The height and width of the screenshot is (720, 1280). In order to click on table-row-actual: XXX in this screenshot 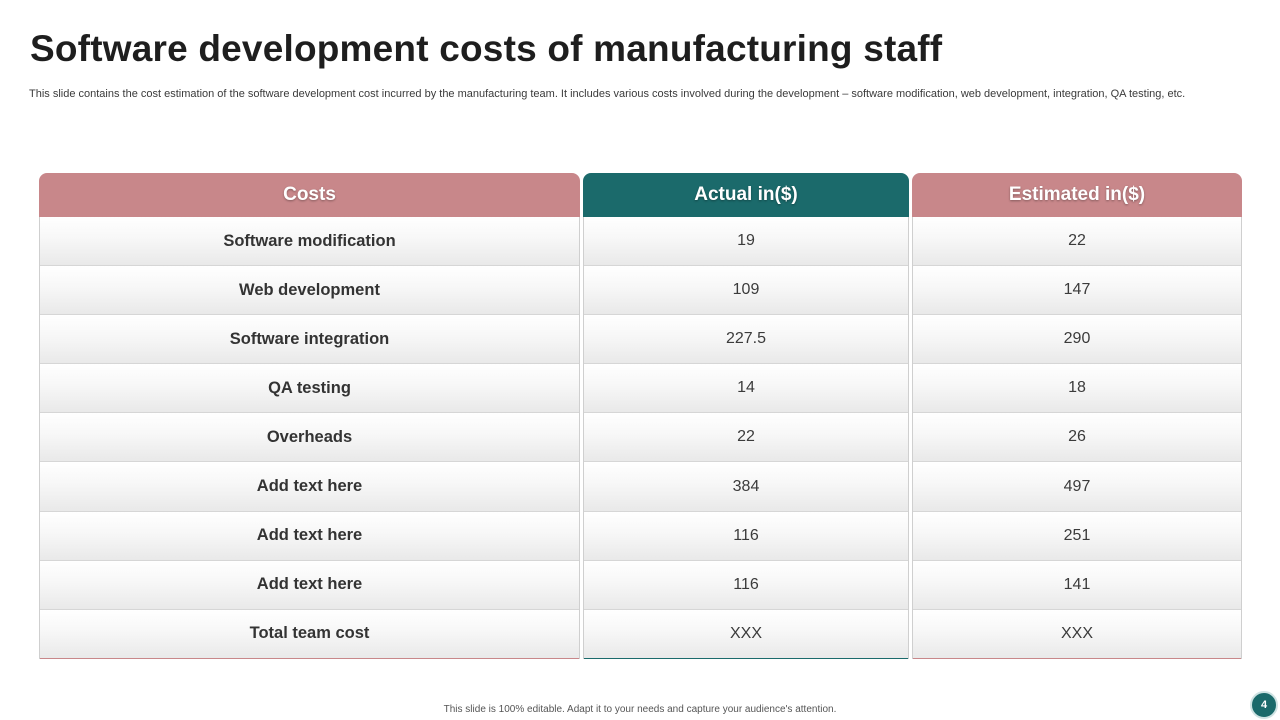, I will do `click(746, 634)`.